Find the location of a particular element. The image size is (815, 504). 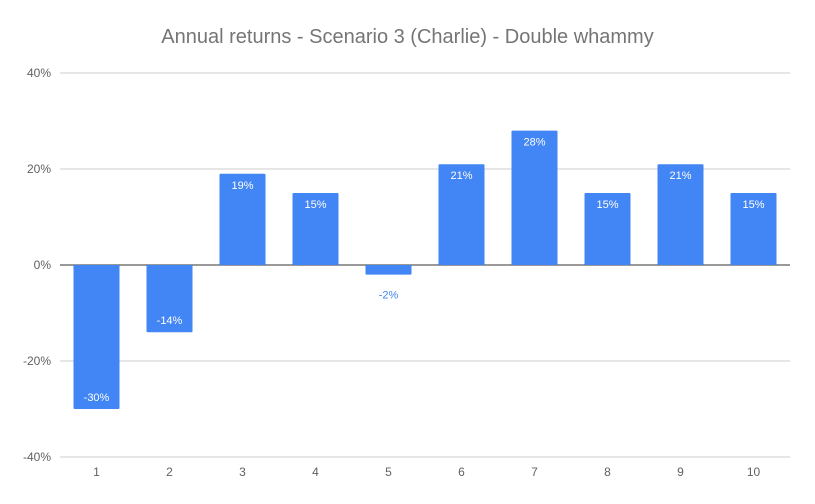

x-tick-label: 6 is located at coordinates (461, 472).